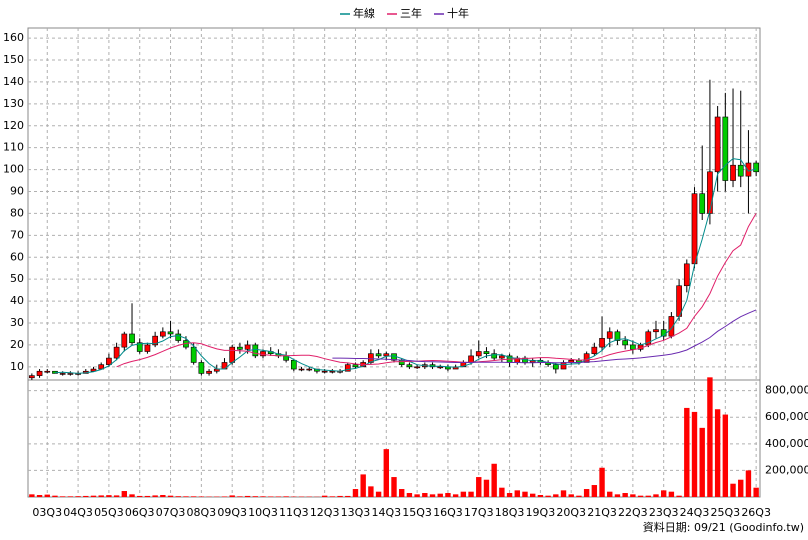 This screenshot has height=540, width=808. What do you see at coordinates (633, 512) in the screenshot?
I see `x-tick-label: 22Q3` at bounding box center [633, 512].